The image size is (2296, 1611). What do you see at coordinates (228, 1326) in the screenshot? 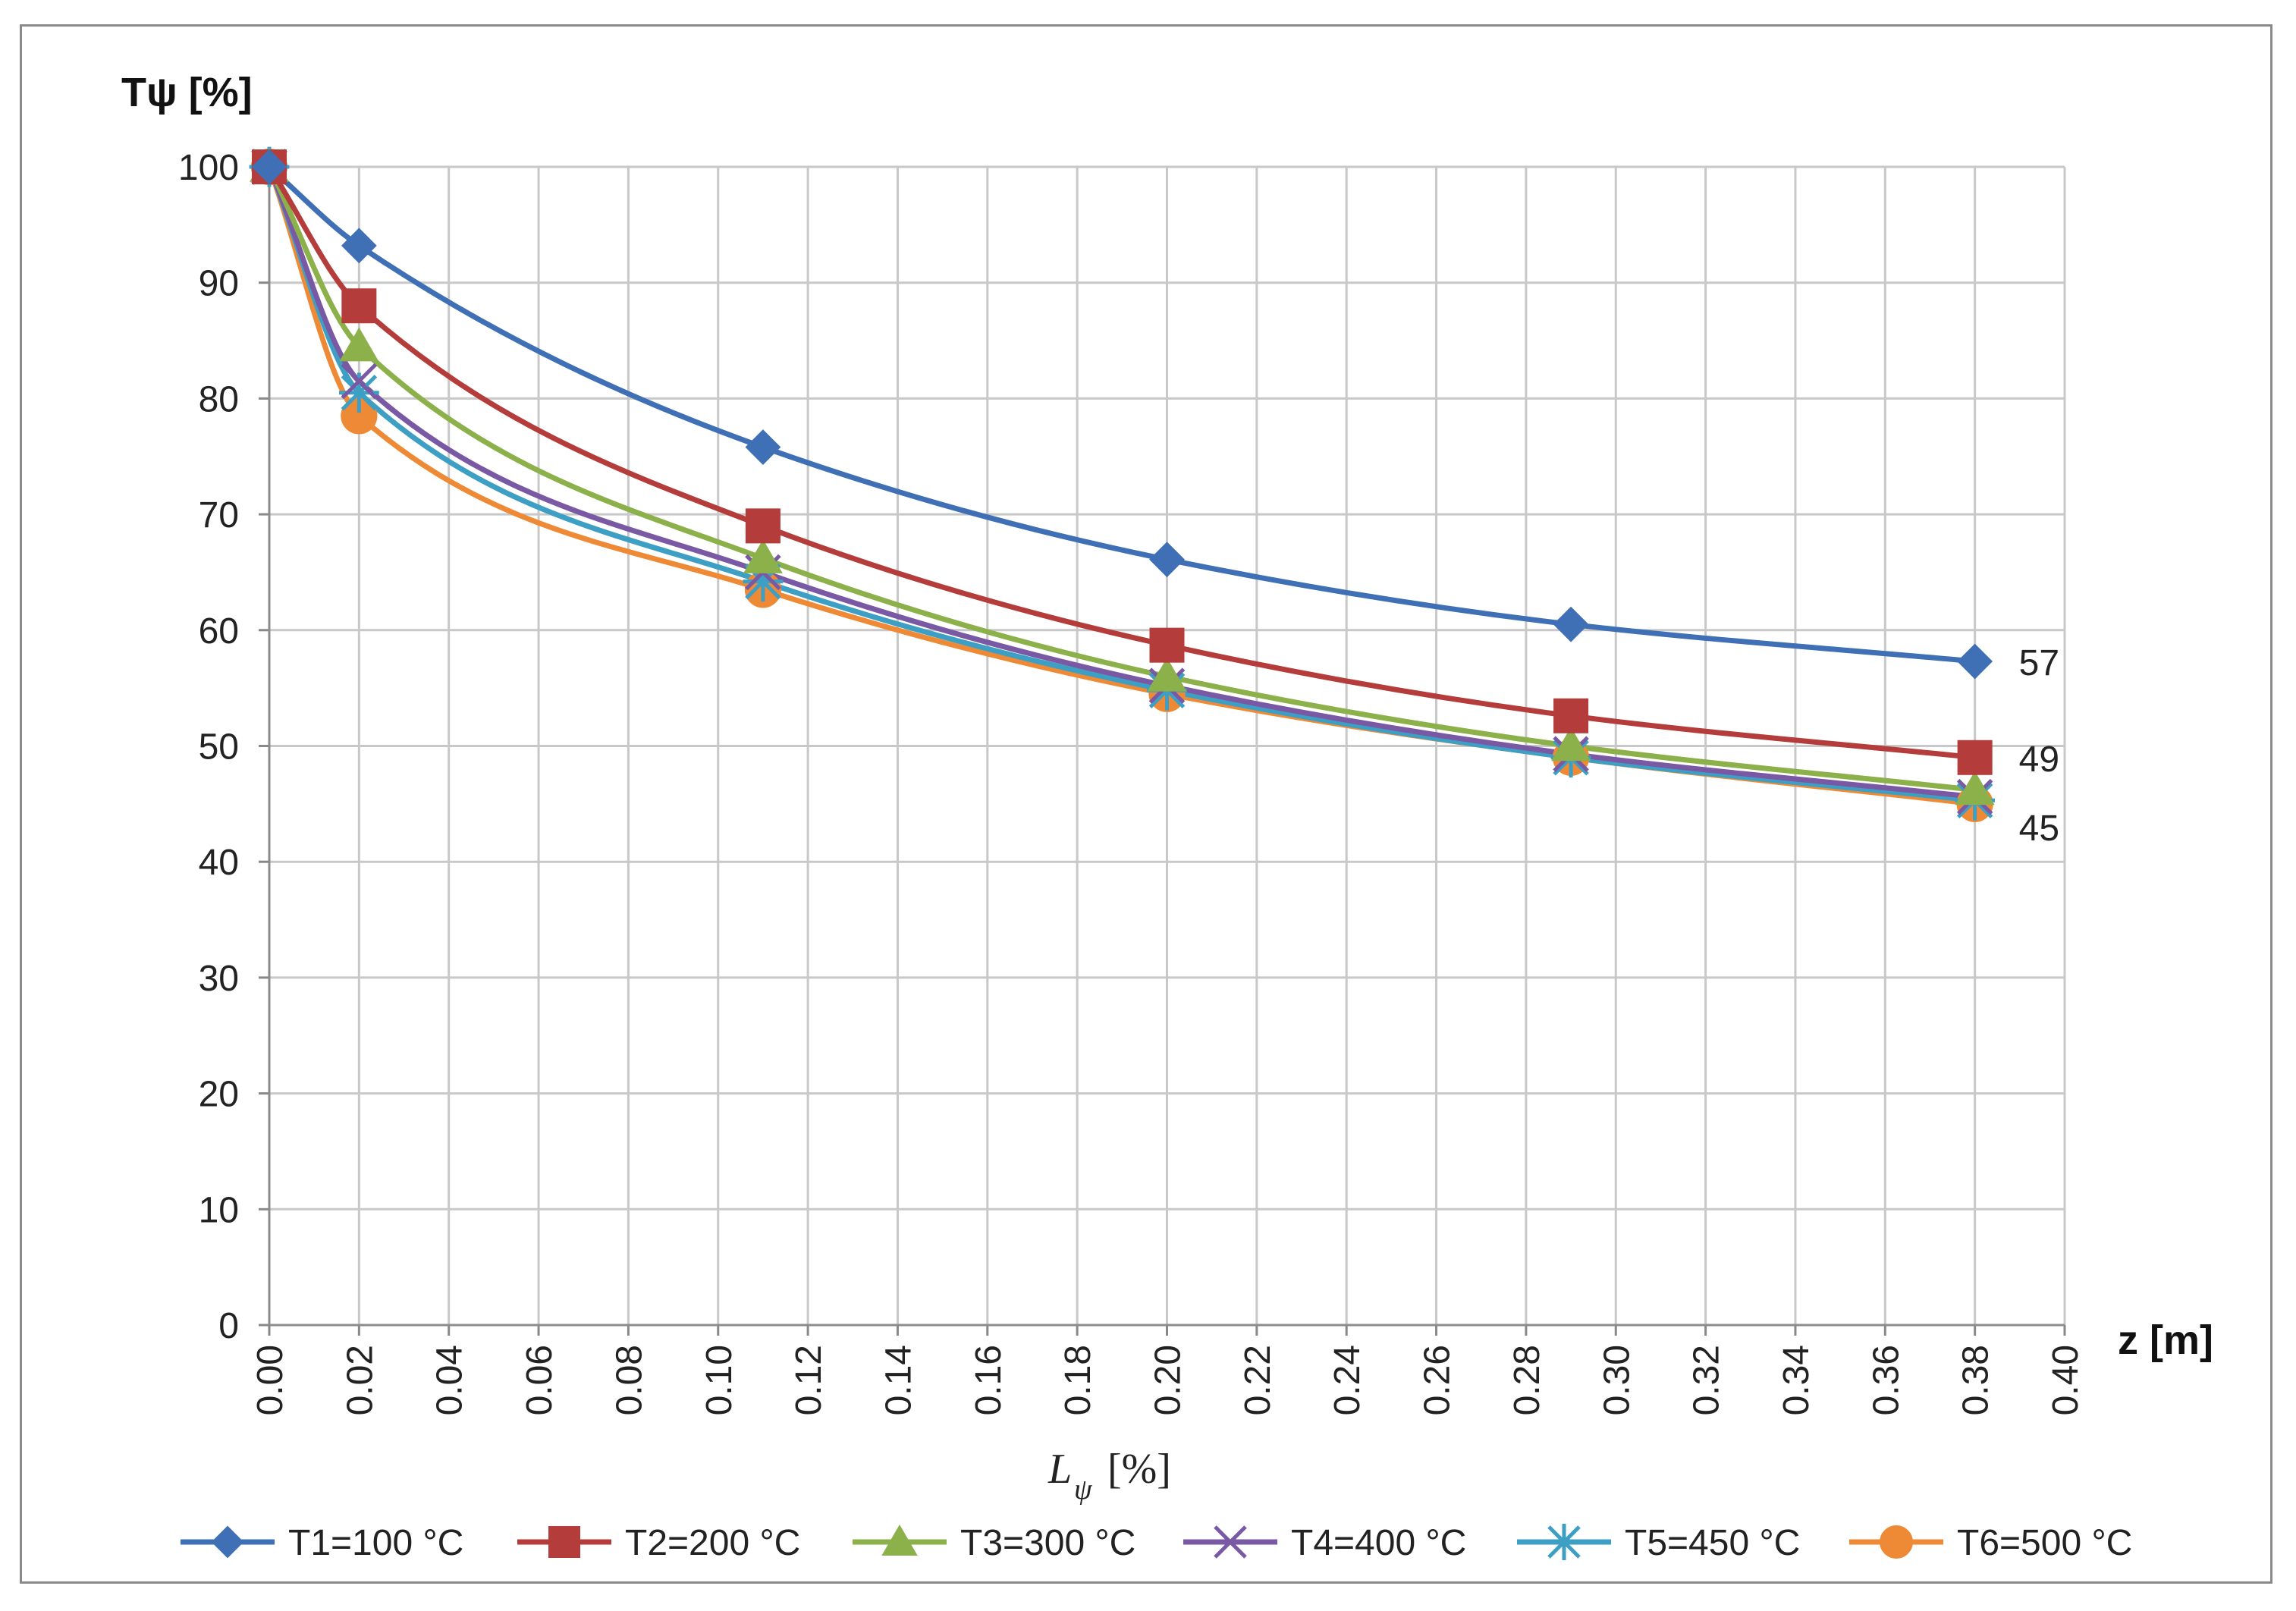
I see `y-tick-label: 0` at bounding box center [228, 1326].